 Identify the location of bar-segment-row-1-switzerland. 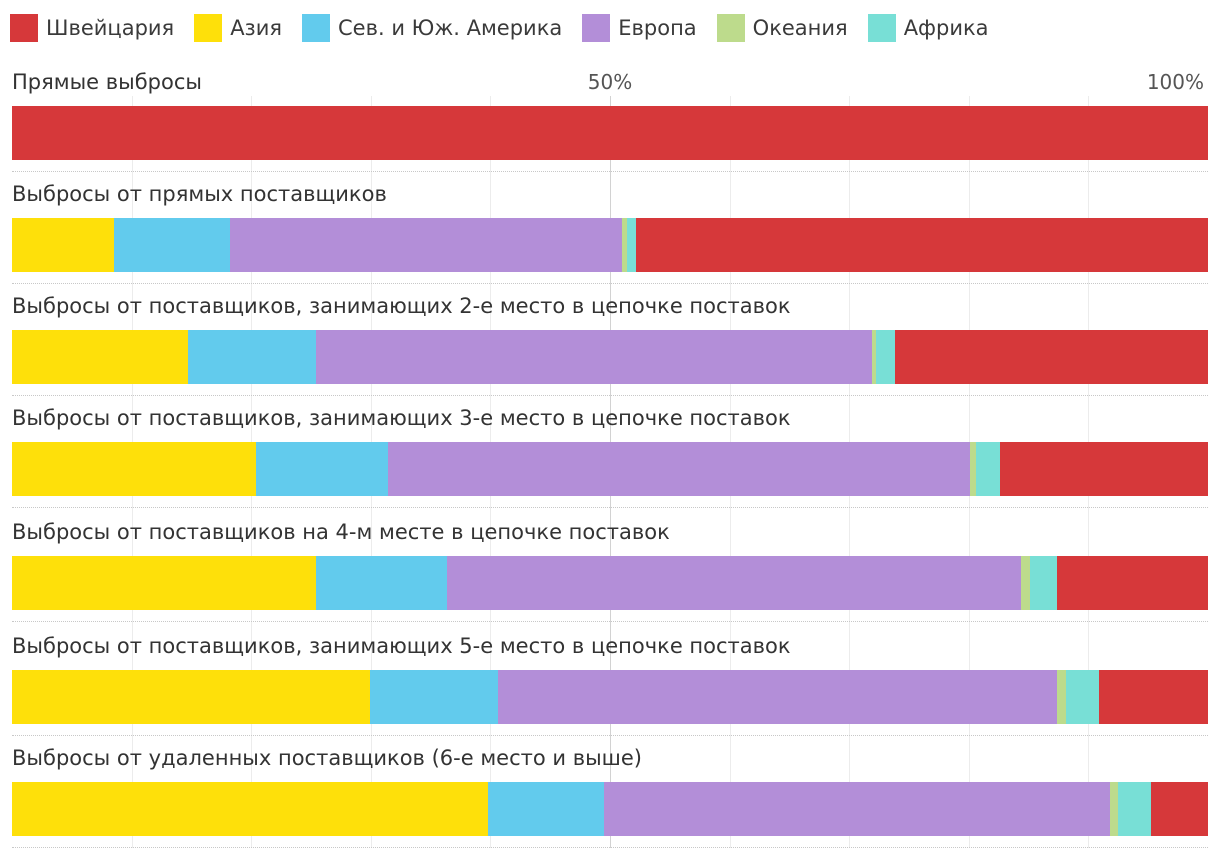
(610, 133).